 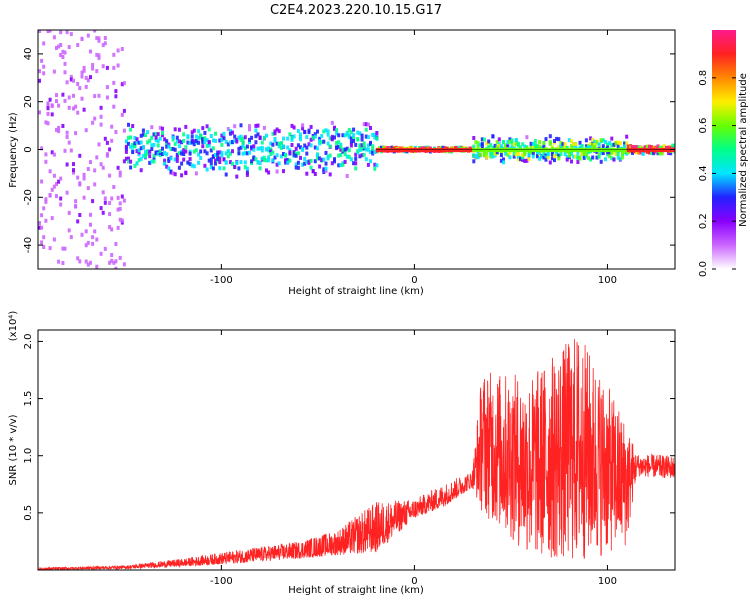 What do you see at coordinates (13, 326) in the screenshot?
I see `snr-y-multiplier: (x10⁴)` at bounding box center [13, 326].